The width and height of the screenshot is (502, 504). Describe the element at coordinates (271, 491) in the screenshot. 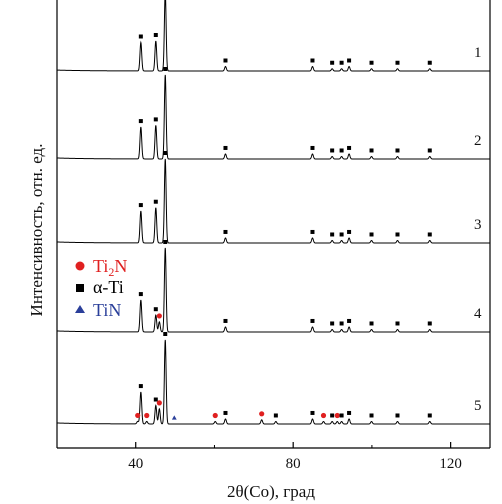

I see `x-axis-title: 2θ(Co), град` at that location.